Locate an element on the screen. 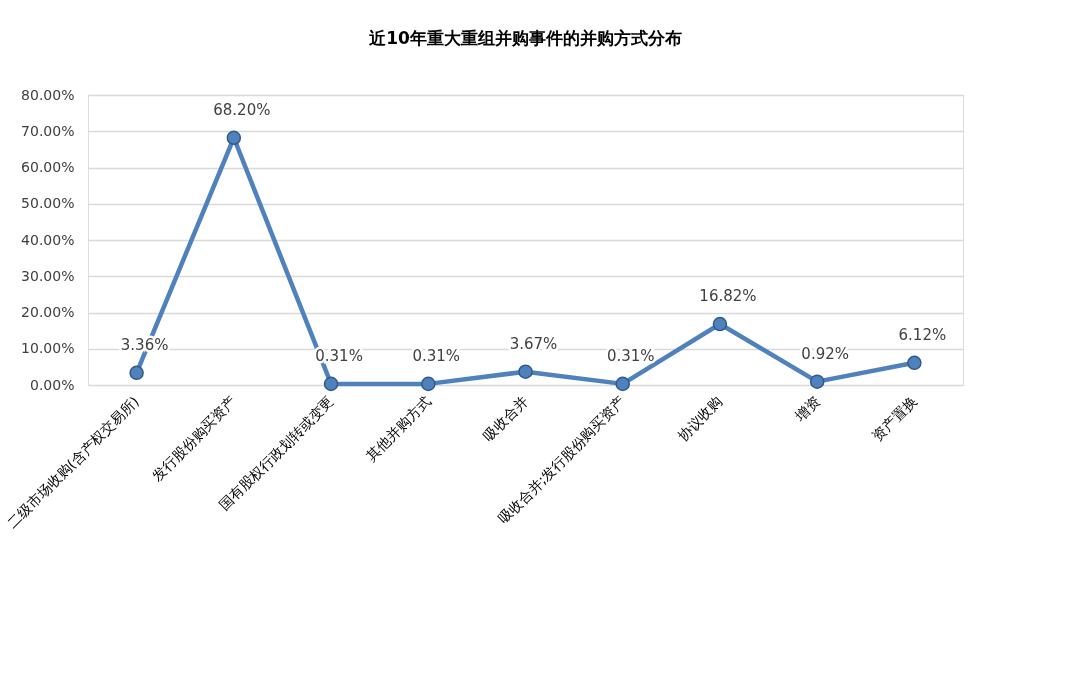 This screenshot has width=1080, height=682. chart-title: 近10年重大重组并购事件的并购方式分布 is located at coordinates (525, 38).